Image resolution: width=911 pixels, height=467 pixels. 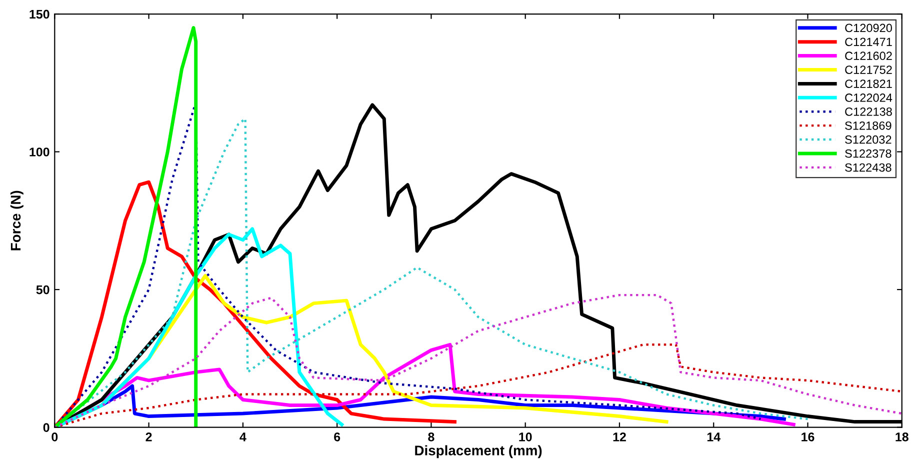 What do you see at coordinates (868, 84) in the screenshot?
I see `legend-label: C121821` at bounding box center [868, 84].